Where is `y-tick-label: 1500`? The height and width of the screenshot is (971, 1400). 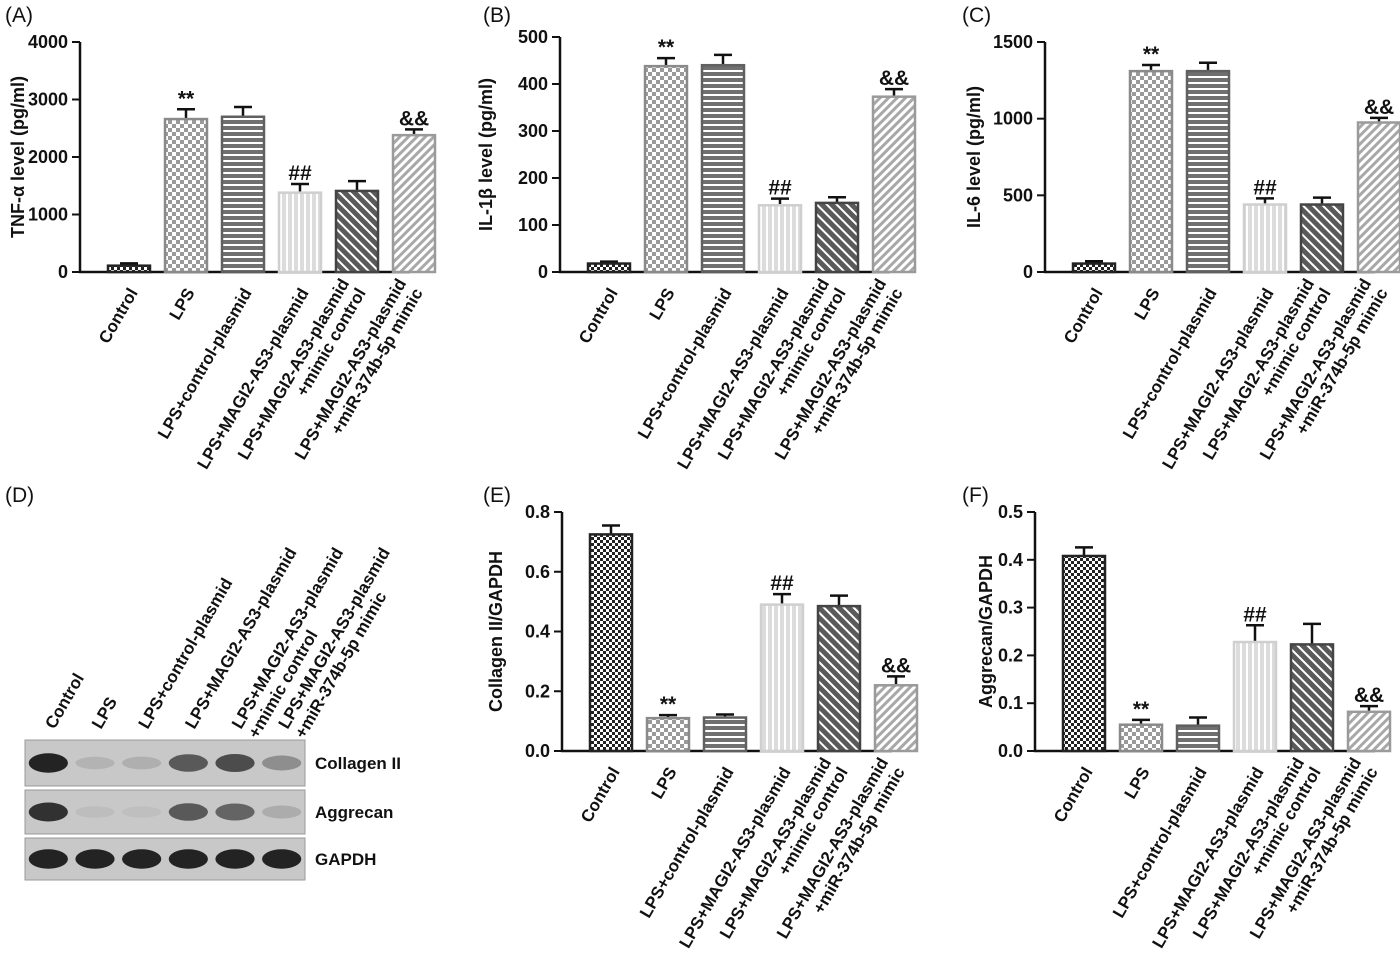 y-tick-label: 1500 is located at coordinates (1013, 42).